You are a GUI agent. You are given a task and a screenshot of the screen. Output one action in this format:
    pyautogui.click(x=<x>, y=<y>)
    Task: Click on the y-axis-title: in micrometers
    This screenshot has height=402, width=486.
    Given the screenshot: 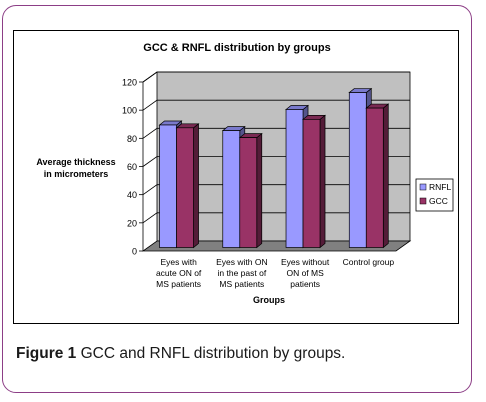 What is the action you would take?
    pyautogui.click(x=76, y=174)
    